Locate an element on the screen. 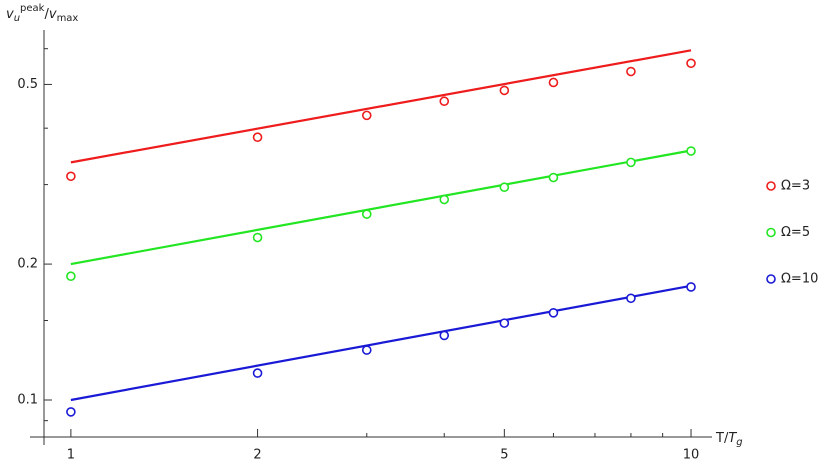 This screenshot has height=470, width=830. y-tick-label: 0.5 is located at coordinates (27, 84).